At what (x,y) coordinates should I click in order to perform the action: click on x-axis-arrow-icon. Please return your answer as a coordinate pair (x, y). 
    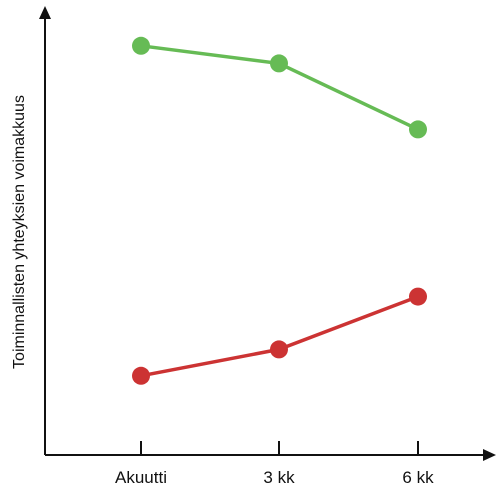
    Looking at the image, I should click on (489, 455).